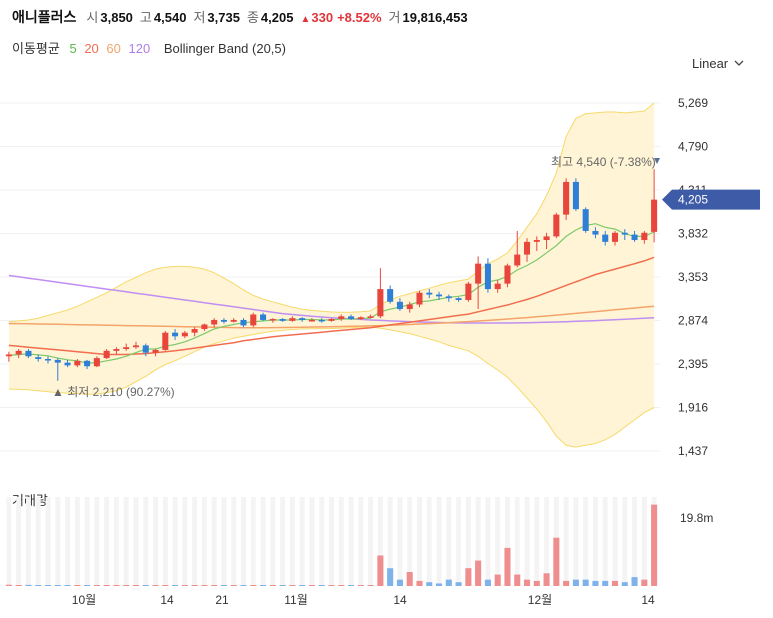  I want to click on y-tick-label: 1,437, so click(693, 451).